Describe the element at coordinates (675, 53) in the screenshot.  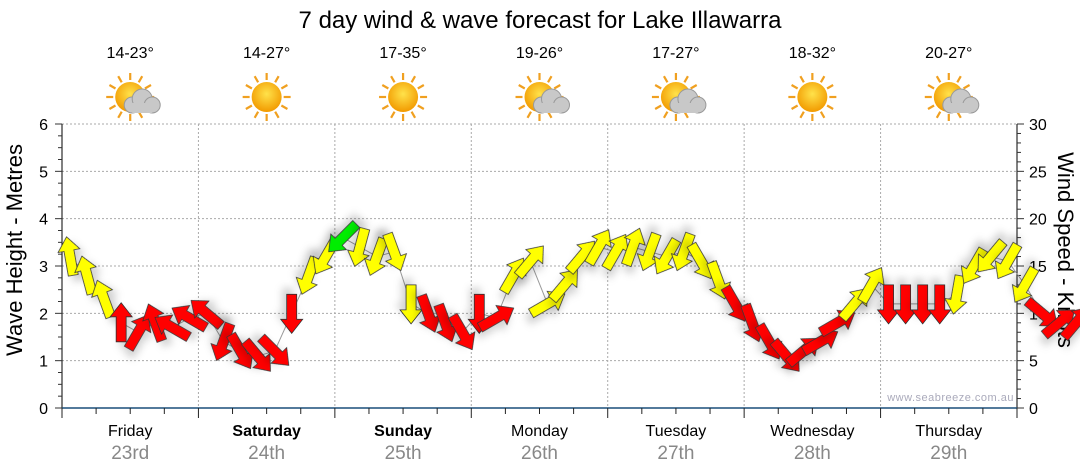
I see `day-temperature-range: 17-27°` at that location.